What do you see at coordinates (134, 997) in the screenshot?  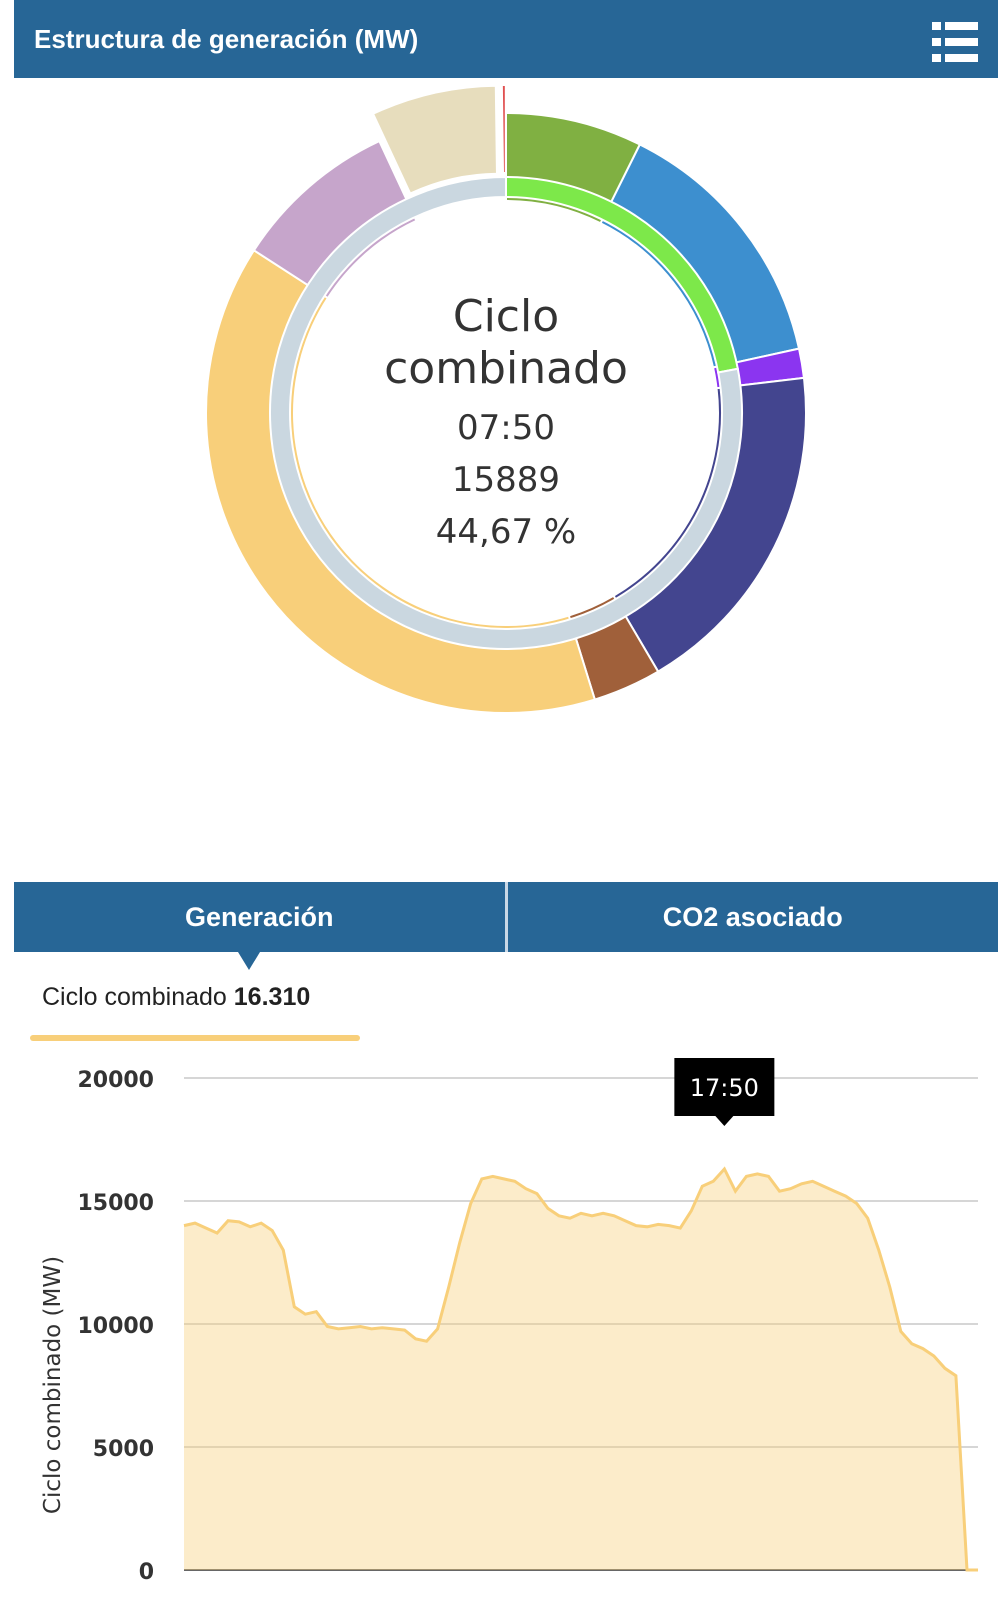 I see `legend-name: Ciclo combinado` at bounding box center [134, 997].